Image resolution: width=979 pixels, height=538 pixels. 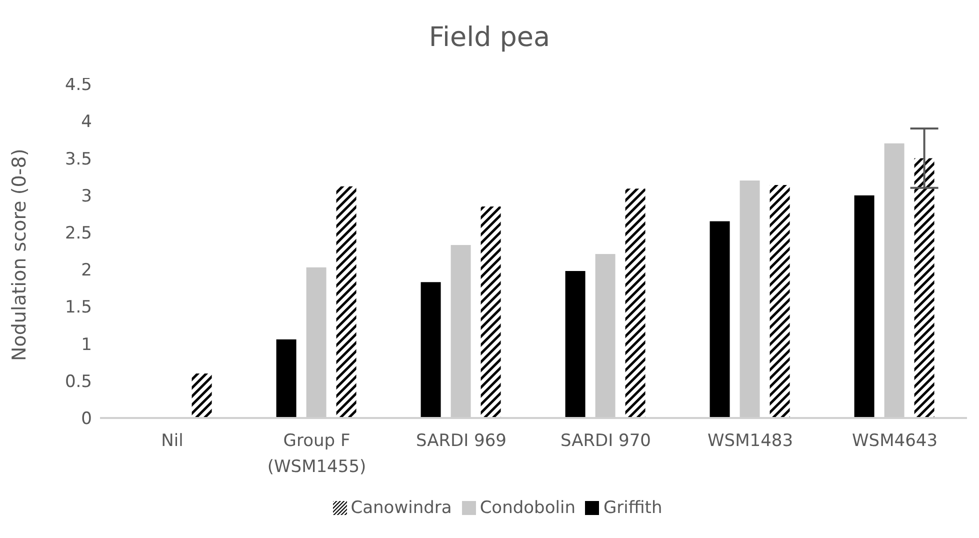 I want to click on y-tick-label: 0, so click(x=86, y=419).